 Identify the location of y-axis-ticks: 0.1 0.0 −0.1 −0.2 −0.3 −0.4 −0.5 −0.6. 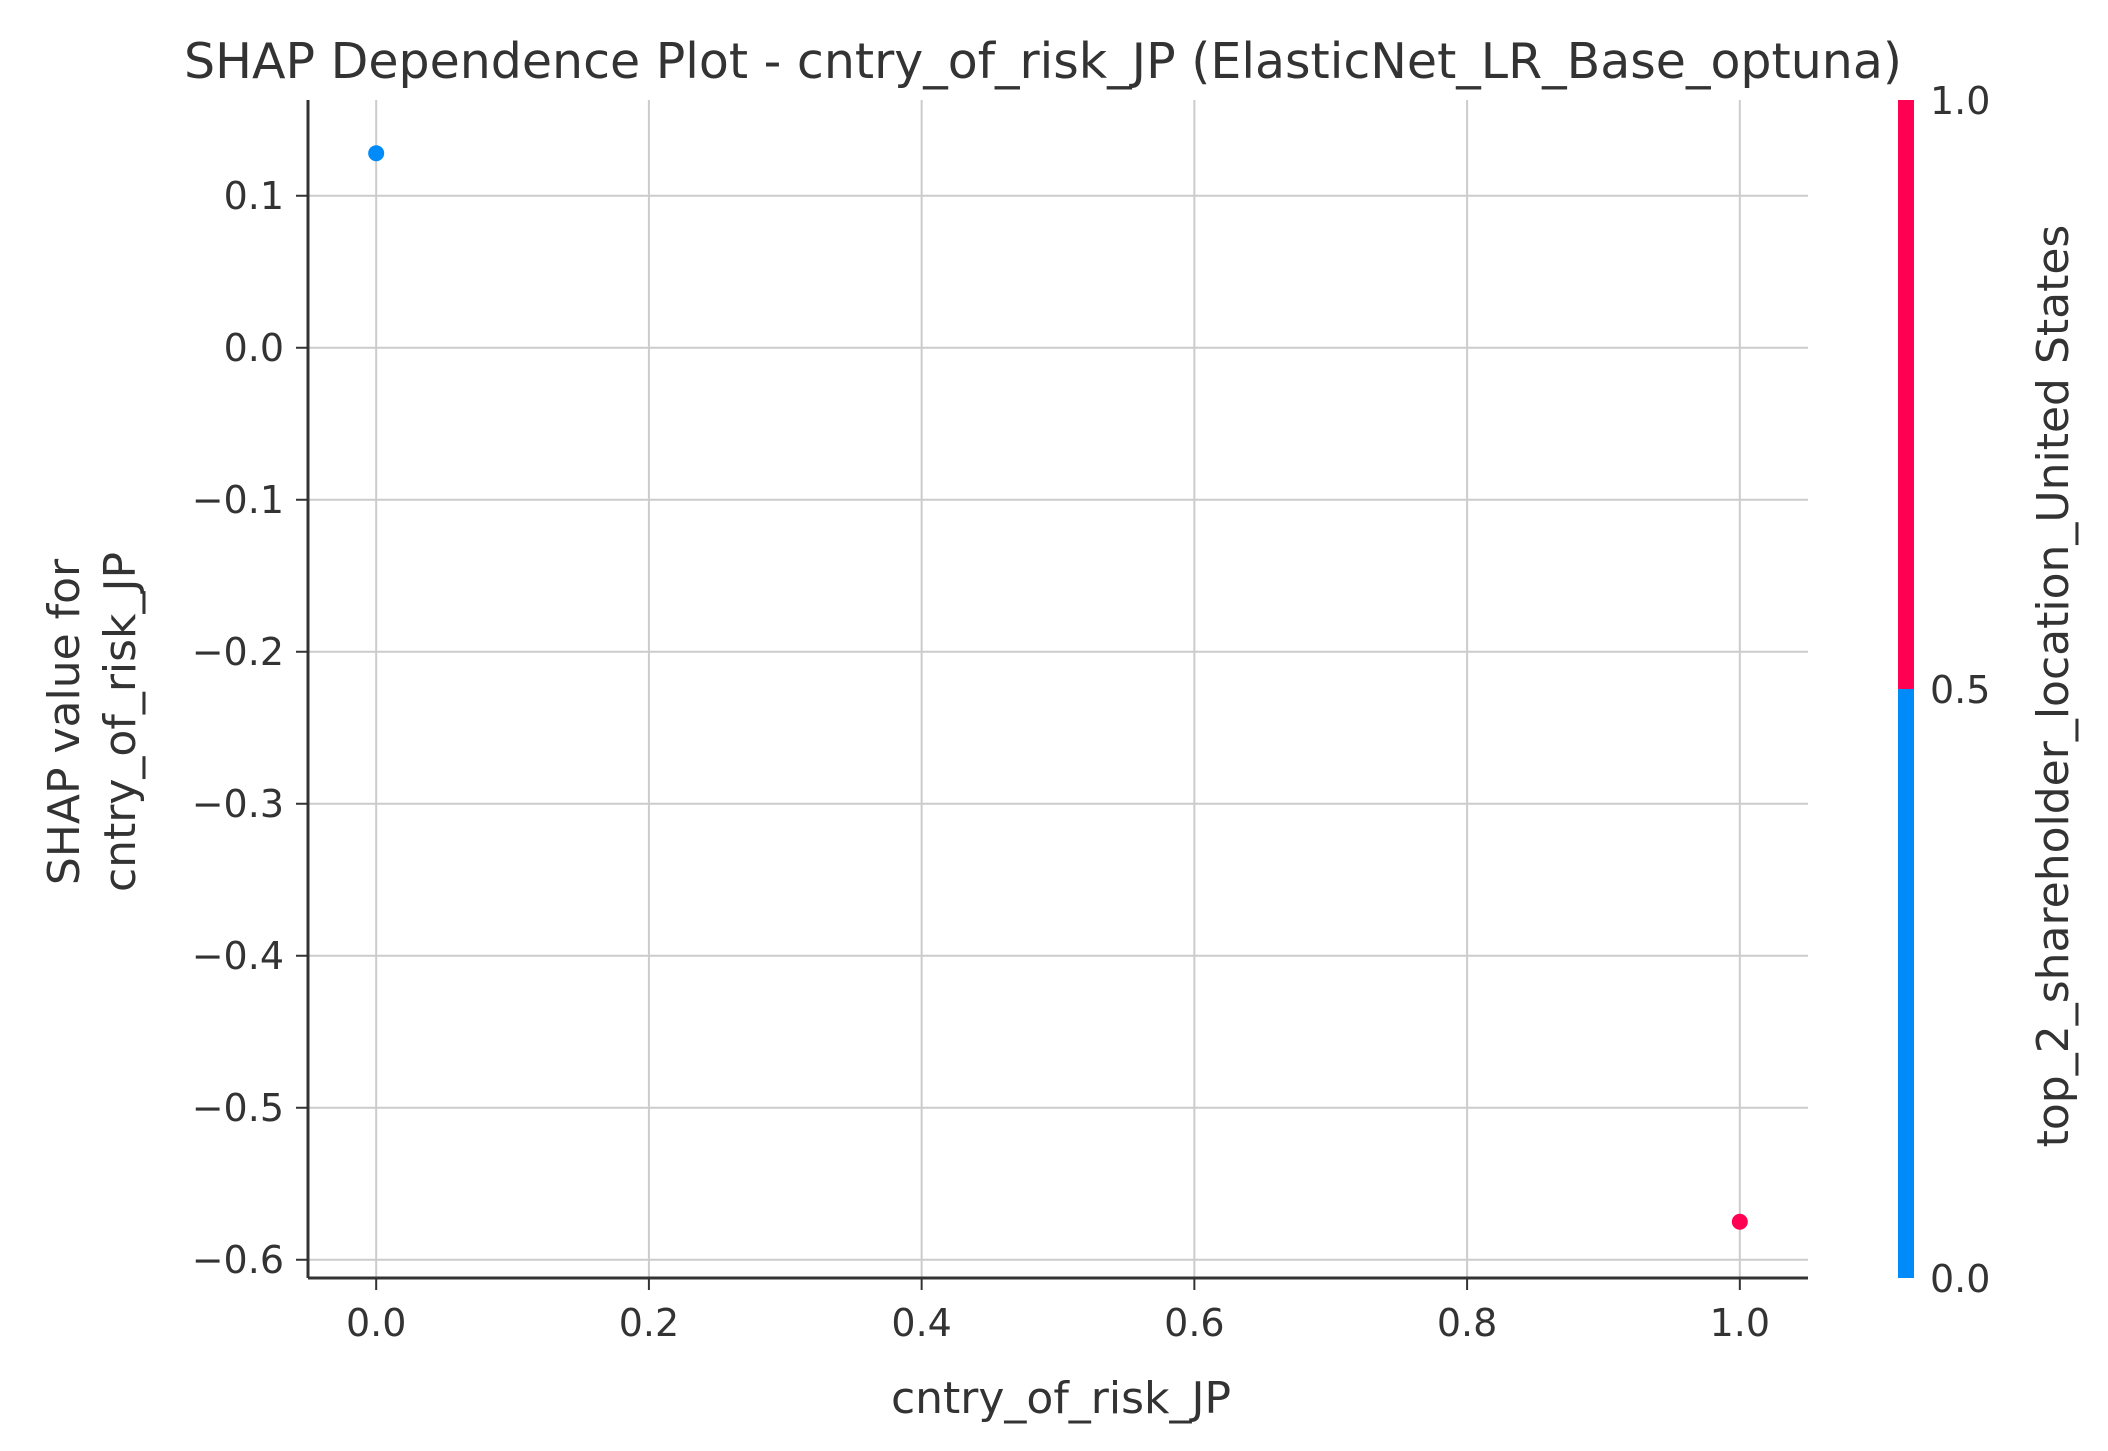
(250, 728).